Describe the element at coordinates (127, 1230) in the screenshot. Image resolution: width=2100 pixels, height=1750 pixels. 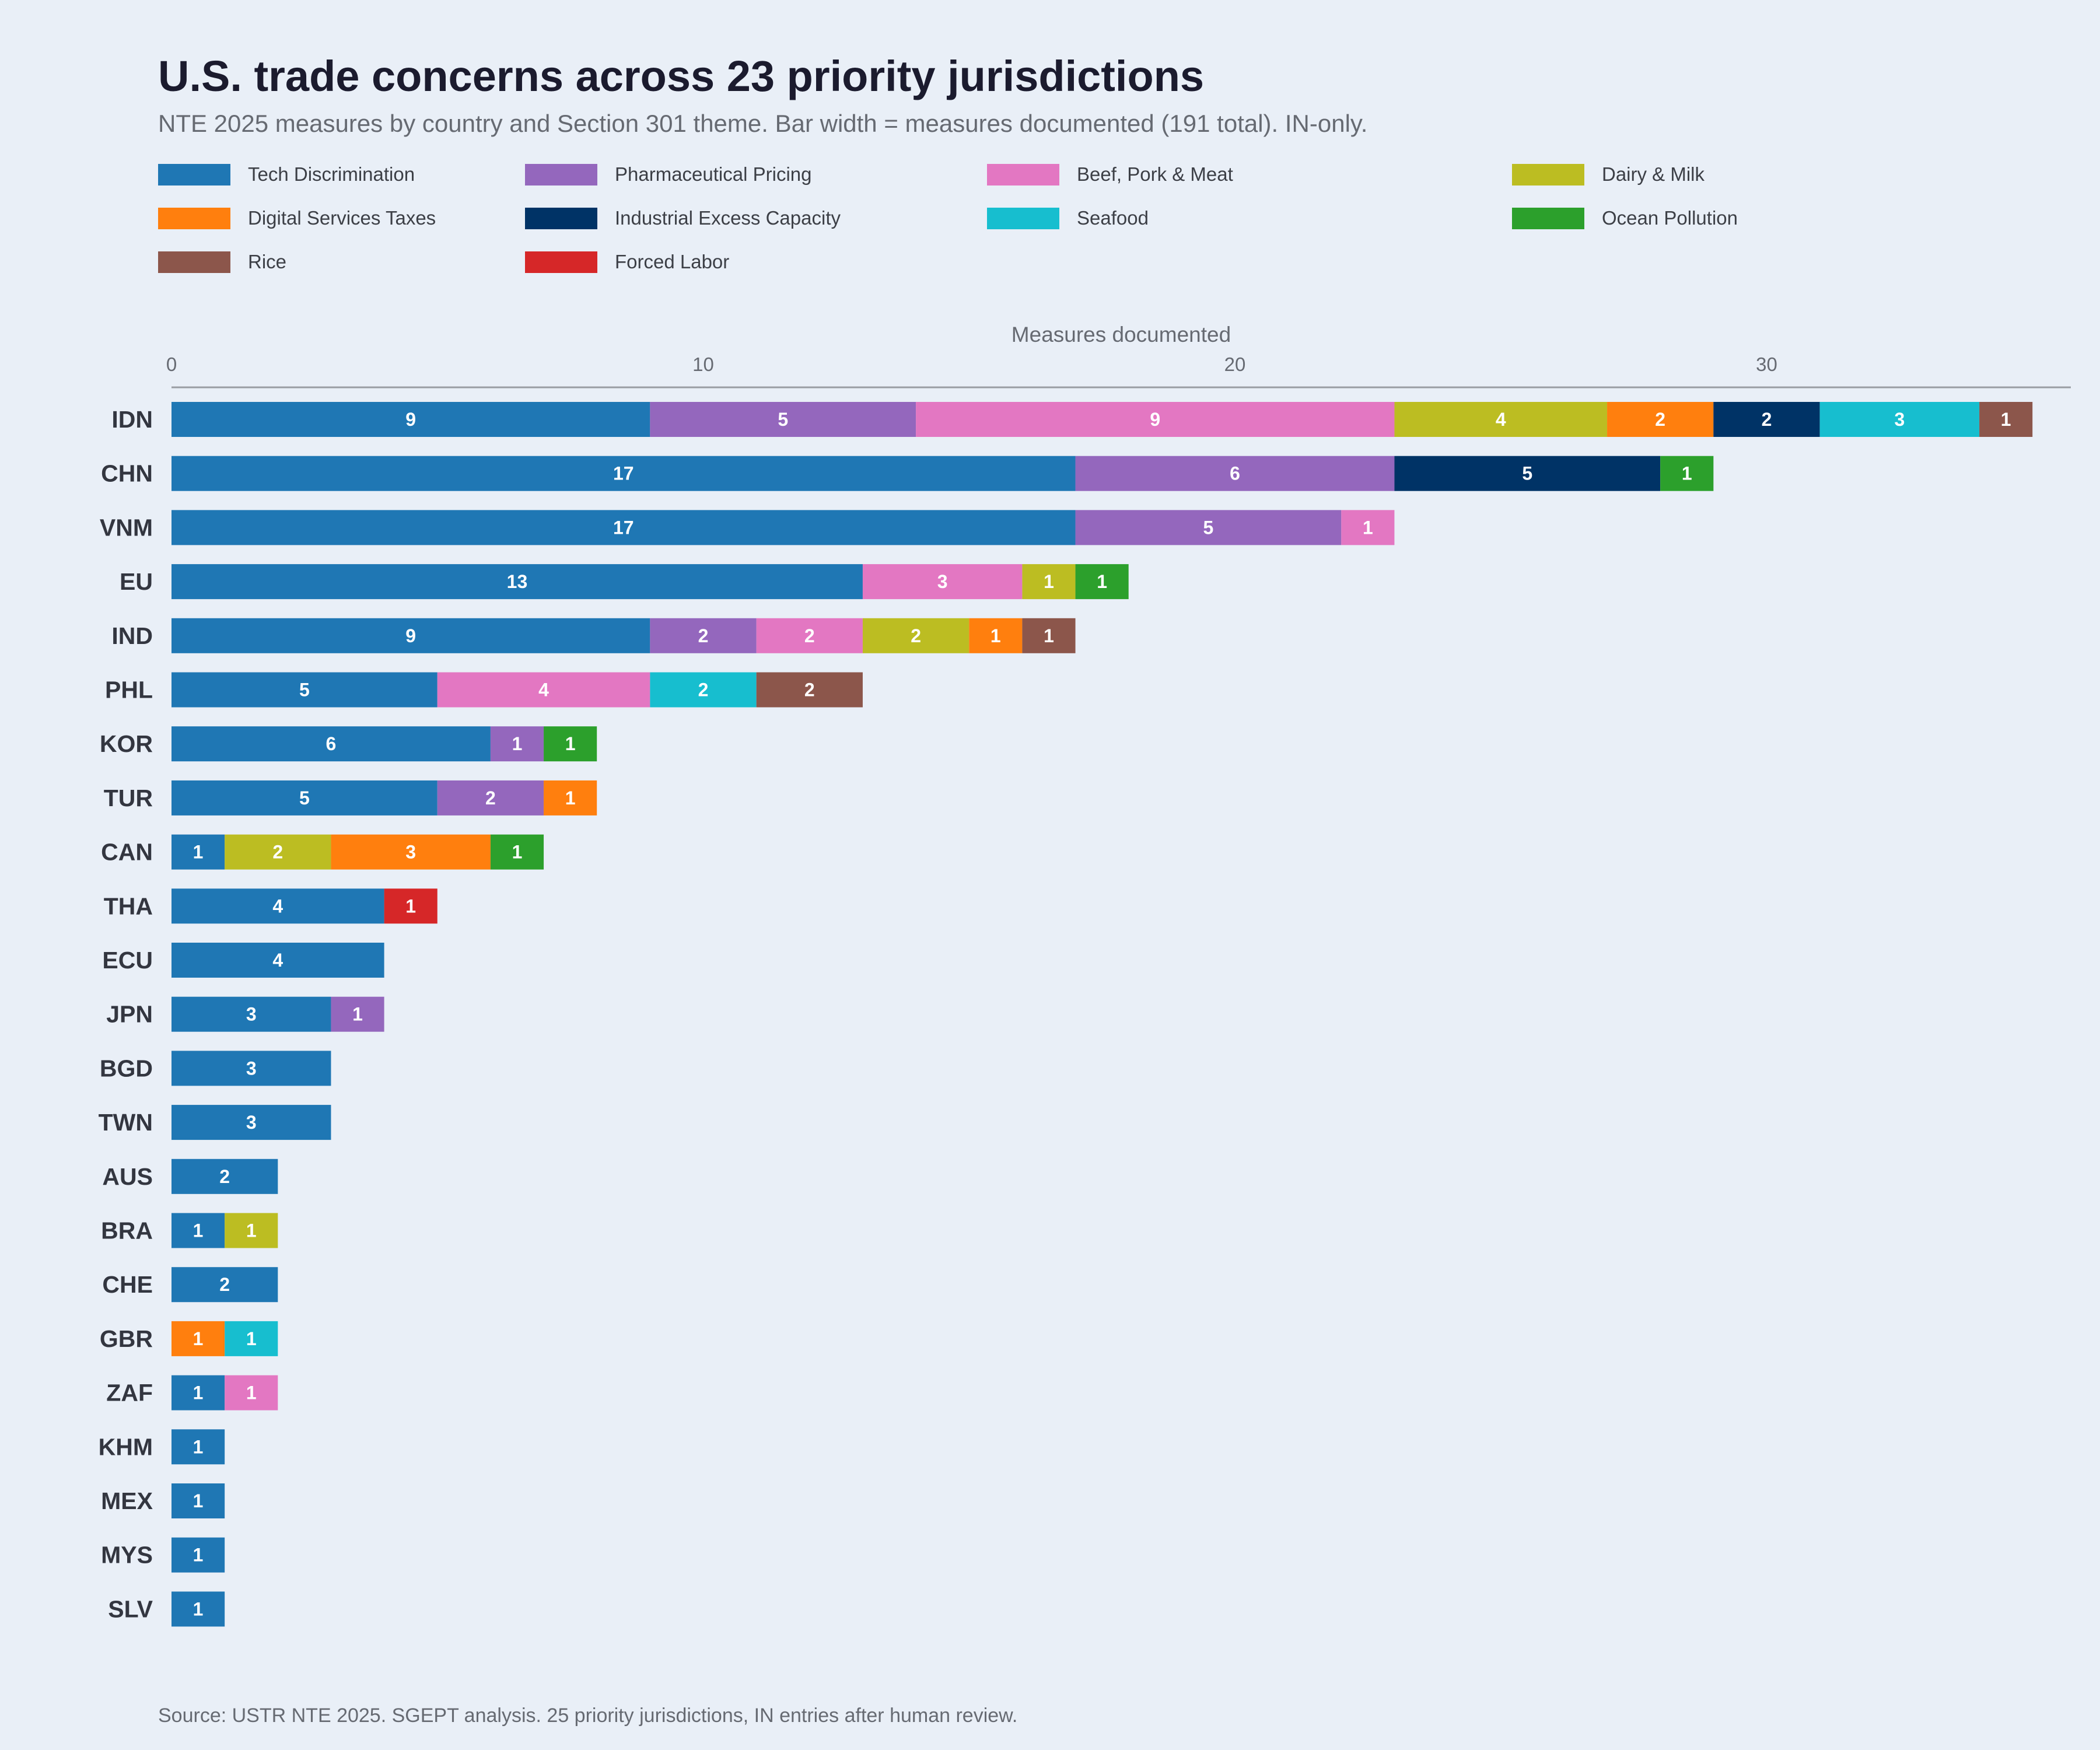
I see `category-label: BRA` at that location.